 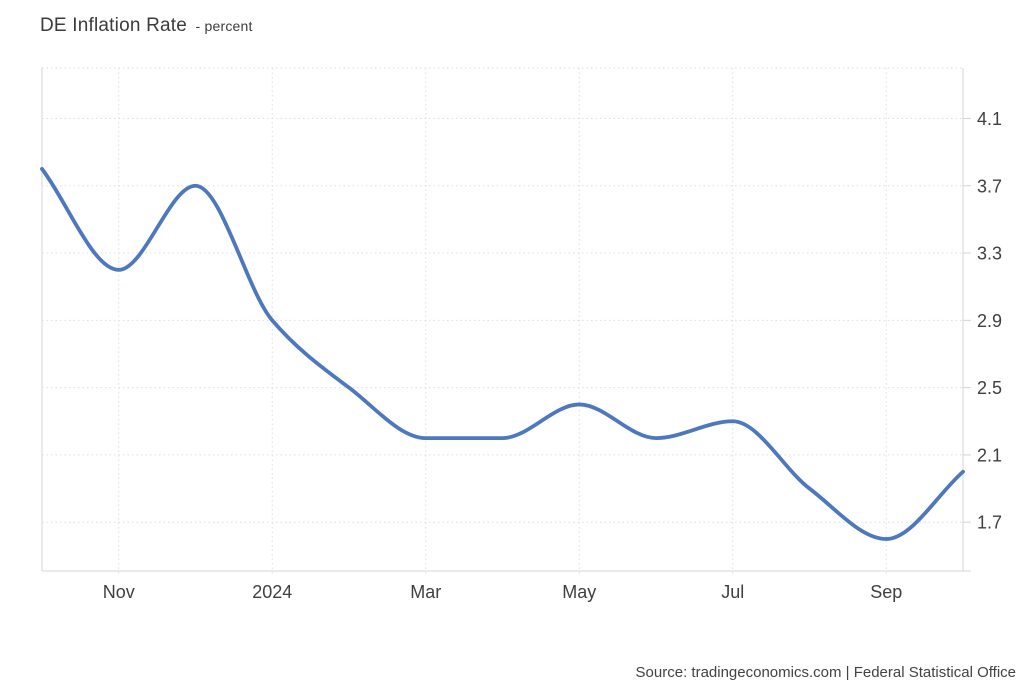 What do you see at coordinates (989, 388) in the screenshot?
I see `y-axis-label: 2.5` at bounding box center [989, 388].